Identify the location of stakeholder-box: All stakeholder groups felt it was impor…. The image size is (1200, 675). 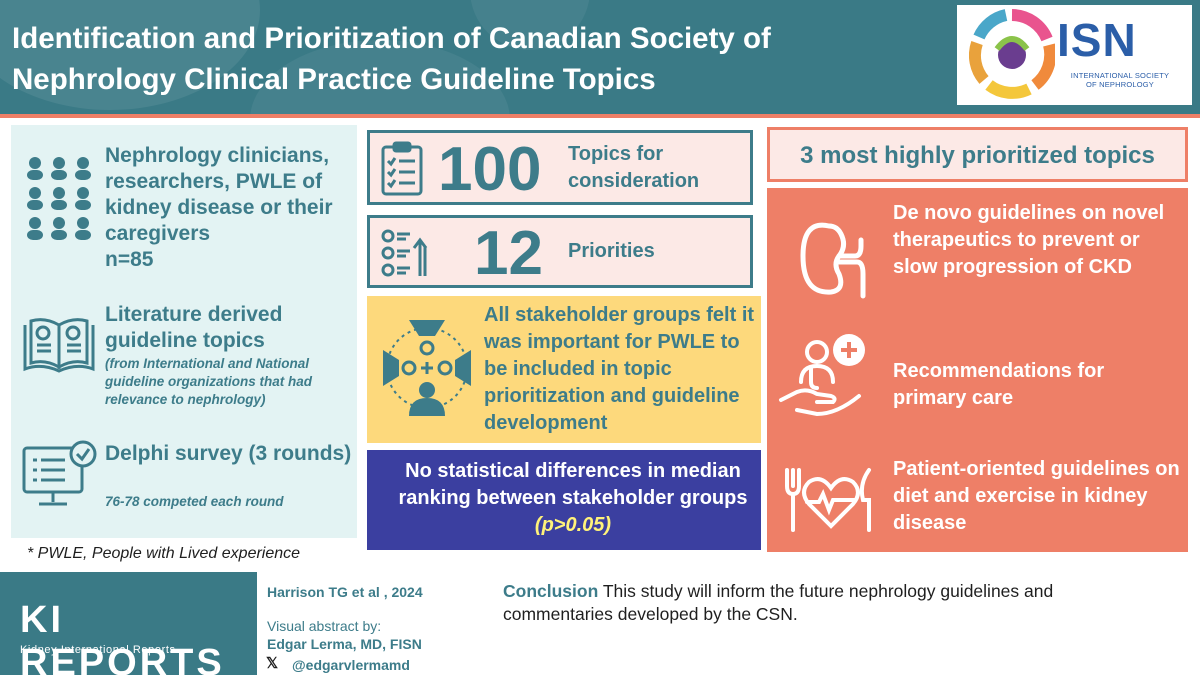
(564, 369).